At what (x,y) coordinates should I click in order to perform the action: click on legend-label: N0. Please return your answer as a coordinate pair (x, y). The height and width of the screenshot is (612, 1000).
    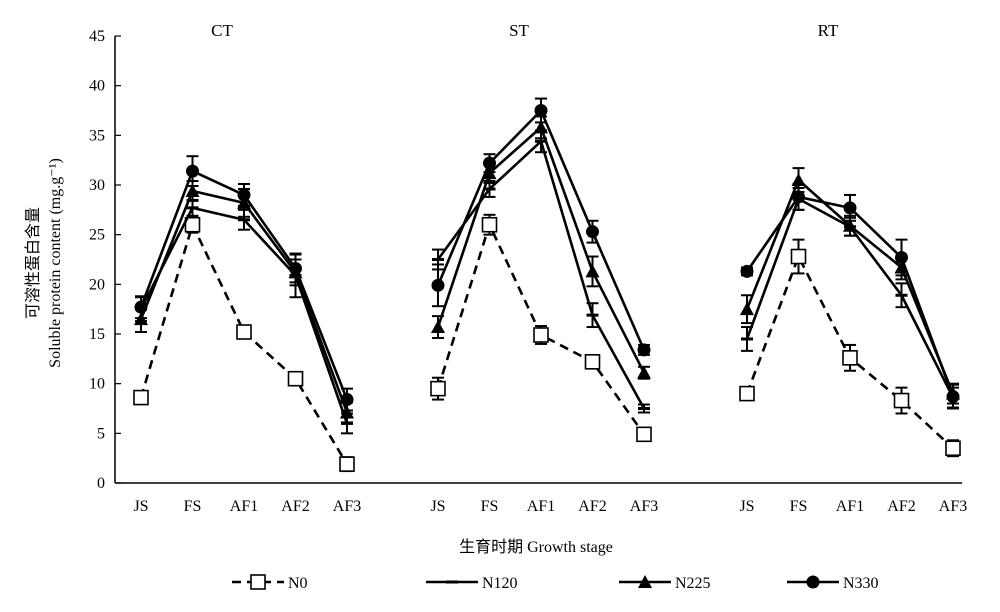
    Looking at the image, I should click on (298, 583).